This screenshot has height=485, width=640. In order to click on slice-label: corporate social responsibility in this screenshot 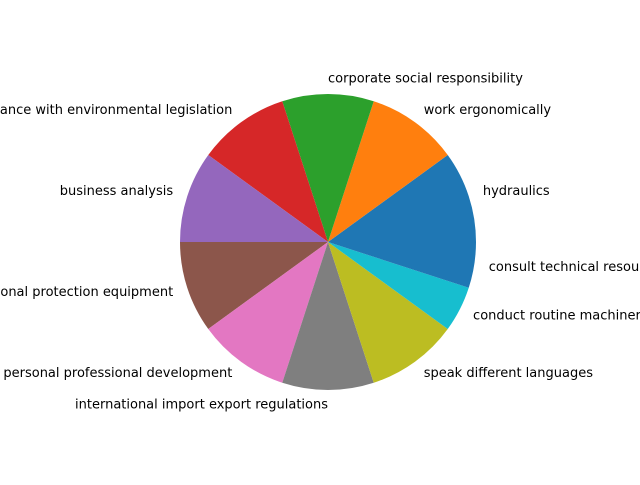, I will do `click(425, 79)`.